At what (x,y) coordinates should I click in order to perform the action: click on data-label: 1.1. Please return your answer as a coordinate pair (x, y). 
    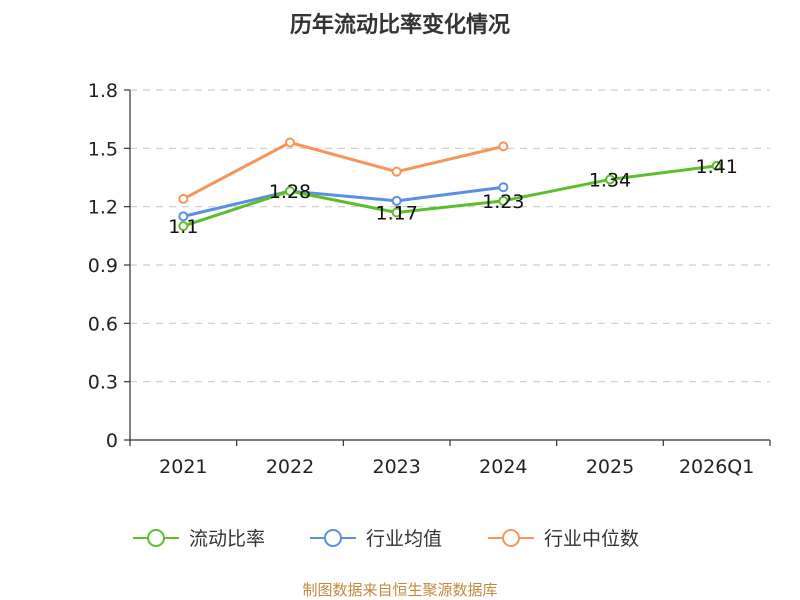
    Looking at the image, I should click on (183, 227).